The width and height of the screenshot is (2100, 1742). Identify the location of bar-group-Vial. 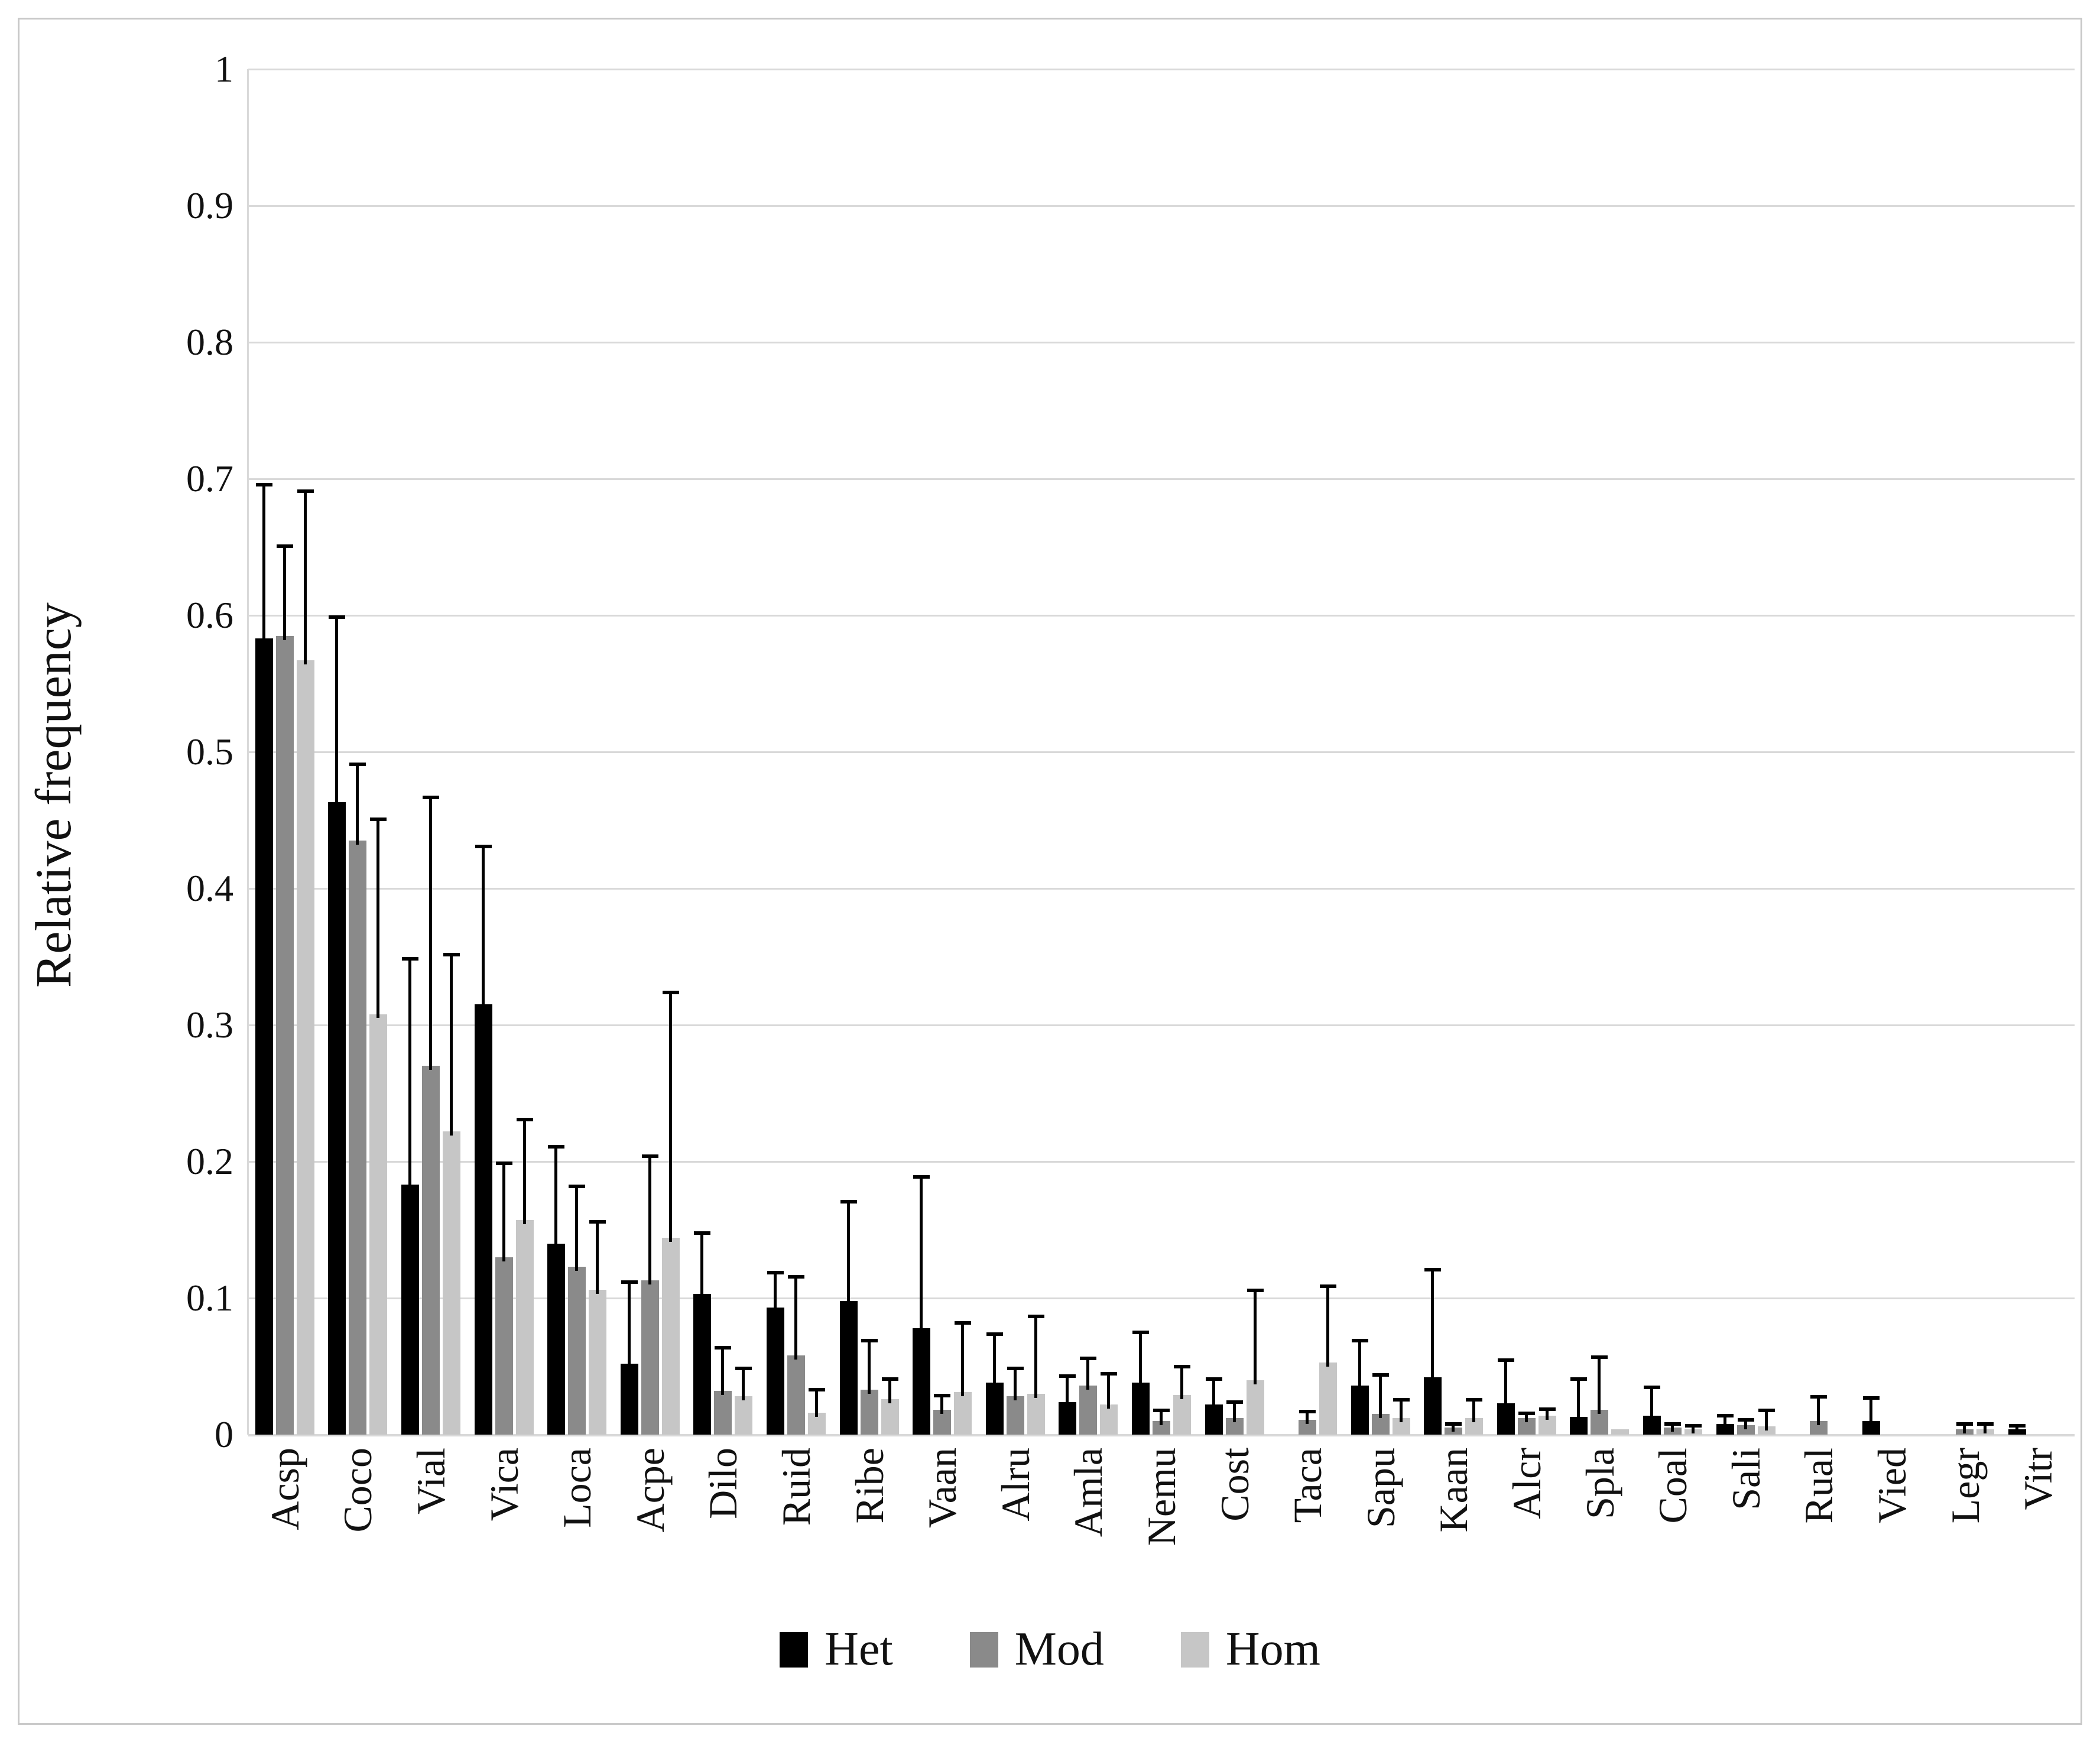
(431, 752).